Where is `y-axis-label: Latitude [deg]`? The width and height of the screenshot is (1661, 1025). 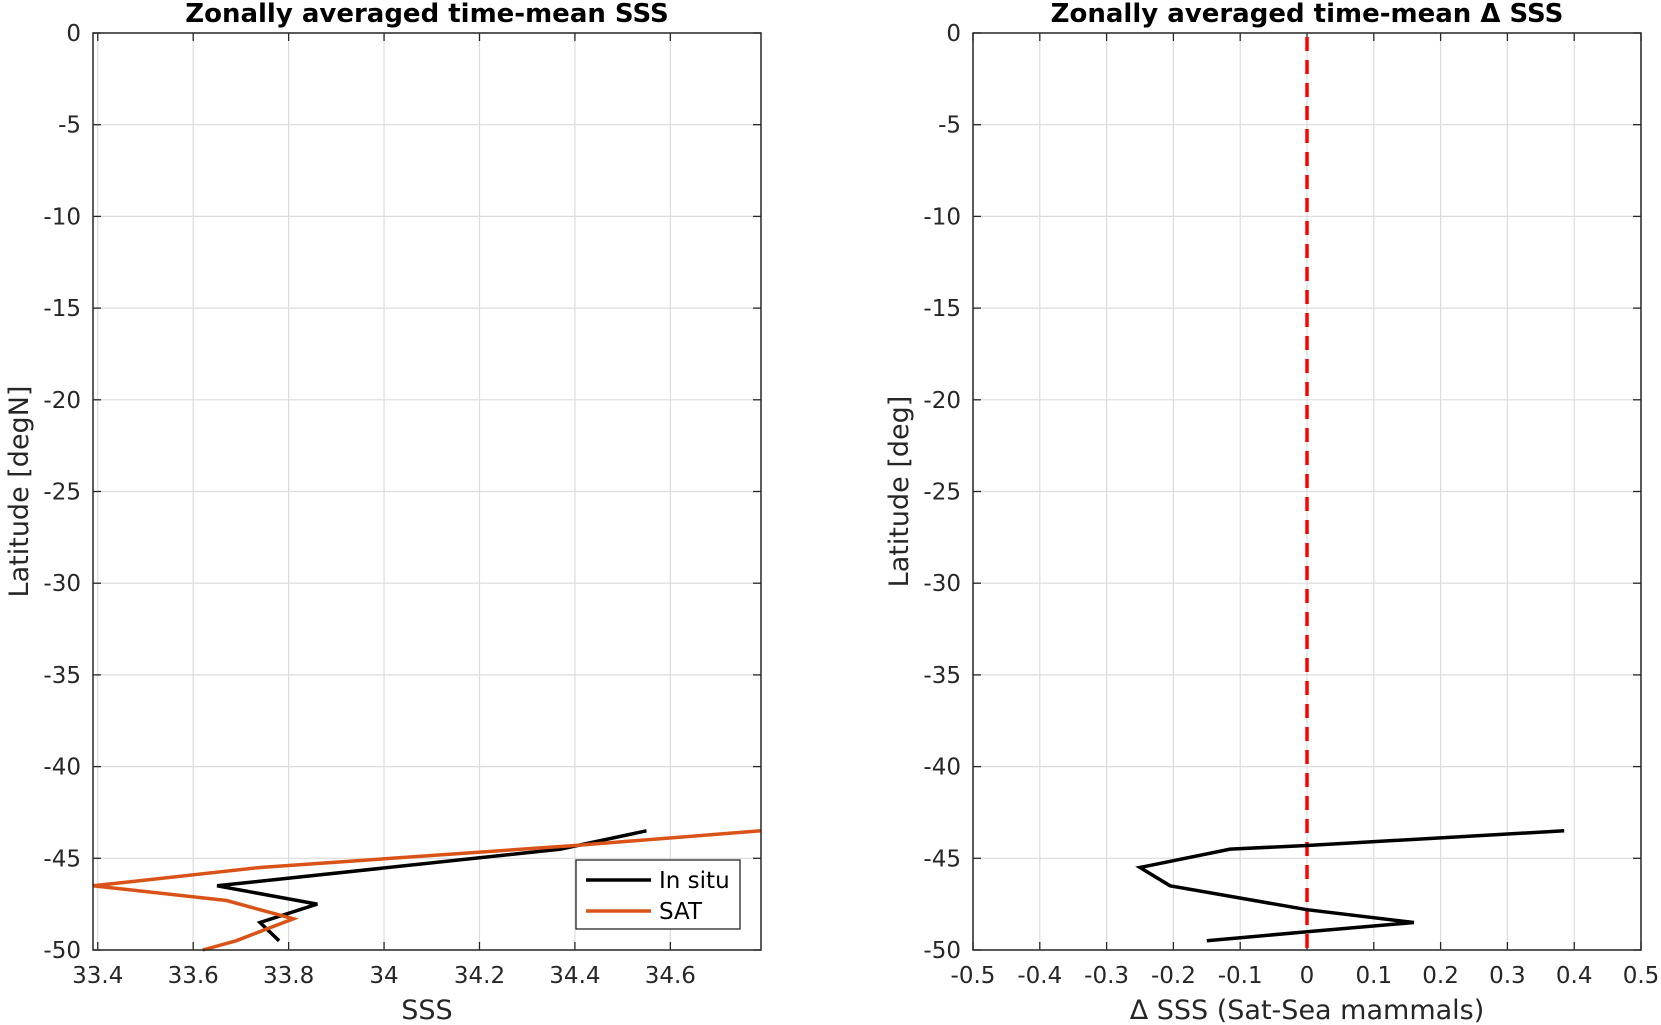
y-axis-label: Latitude [deg] is located at coordinates (899, 492).